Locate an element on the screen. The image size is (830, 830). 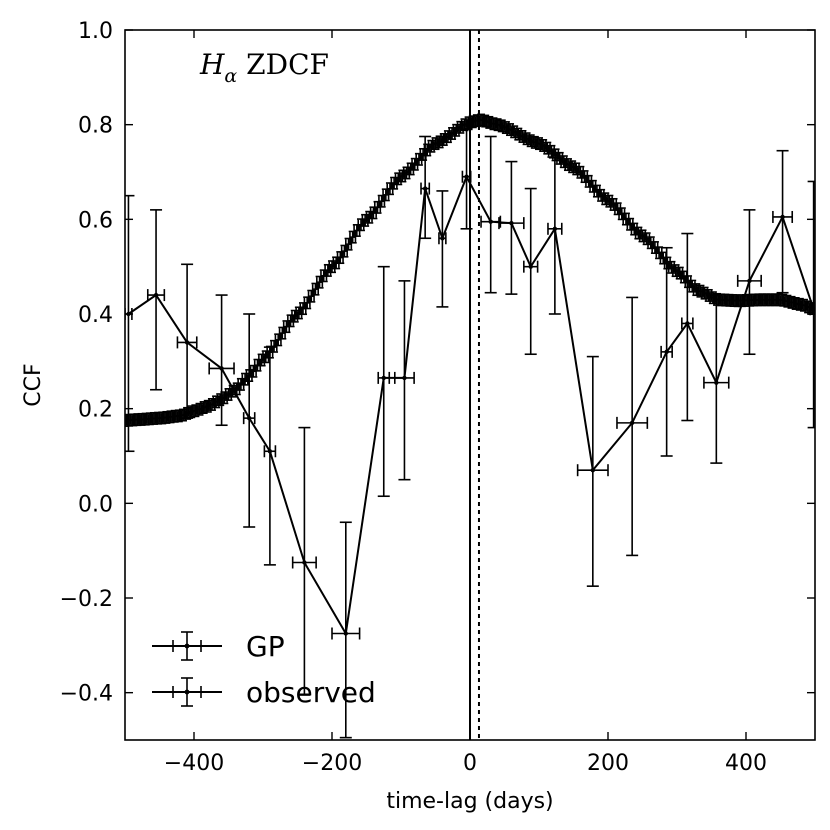
y-tick-label: 0.4 is located at coordinates (95, 315).